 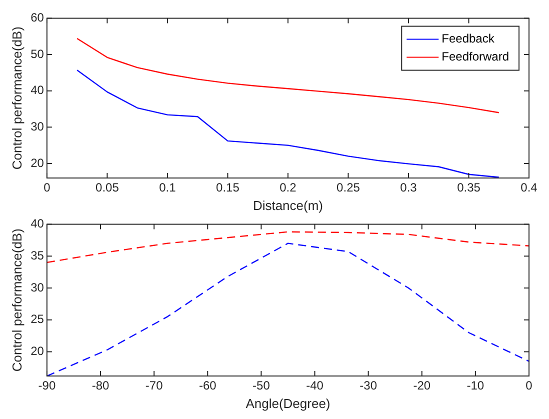 What do you see at coordinates (287, 247) in the screenshot?
I see `line-series` at bounding box center [287, 247].